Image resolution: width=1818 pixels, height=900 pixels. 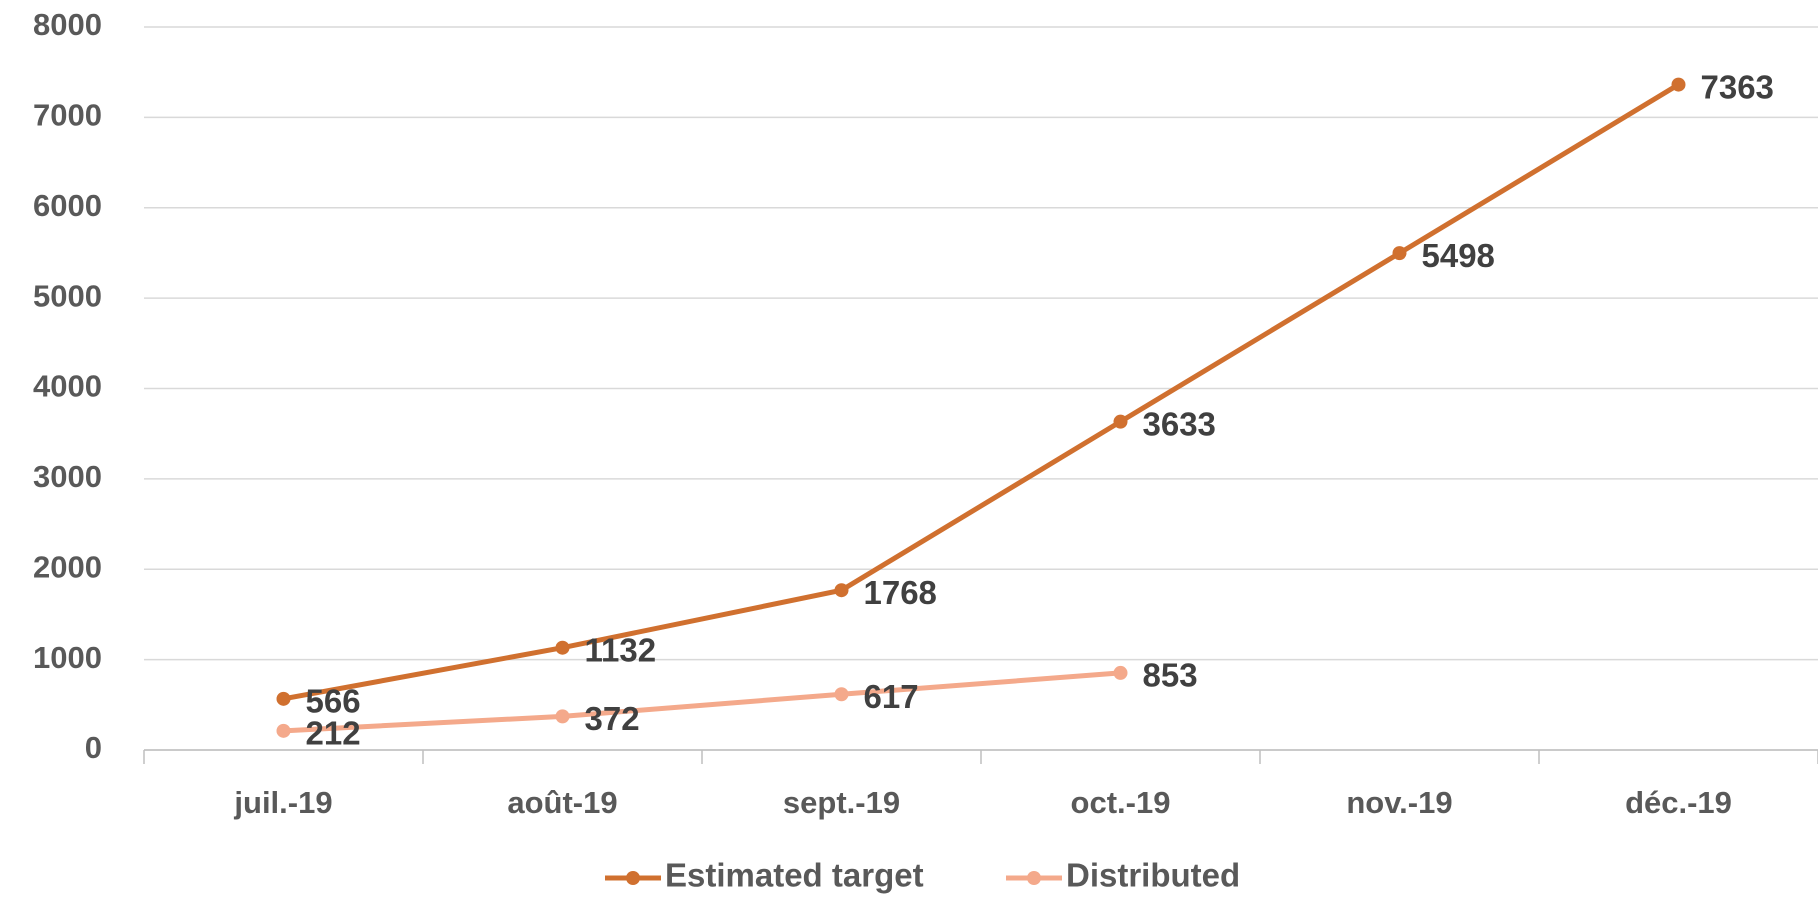 I want to click on data-label: 853, so click(x=1170, y=675).